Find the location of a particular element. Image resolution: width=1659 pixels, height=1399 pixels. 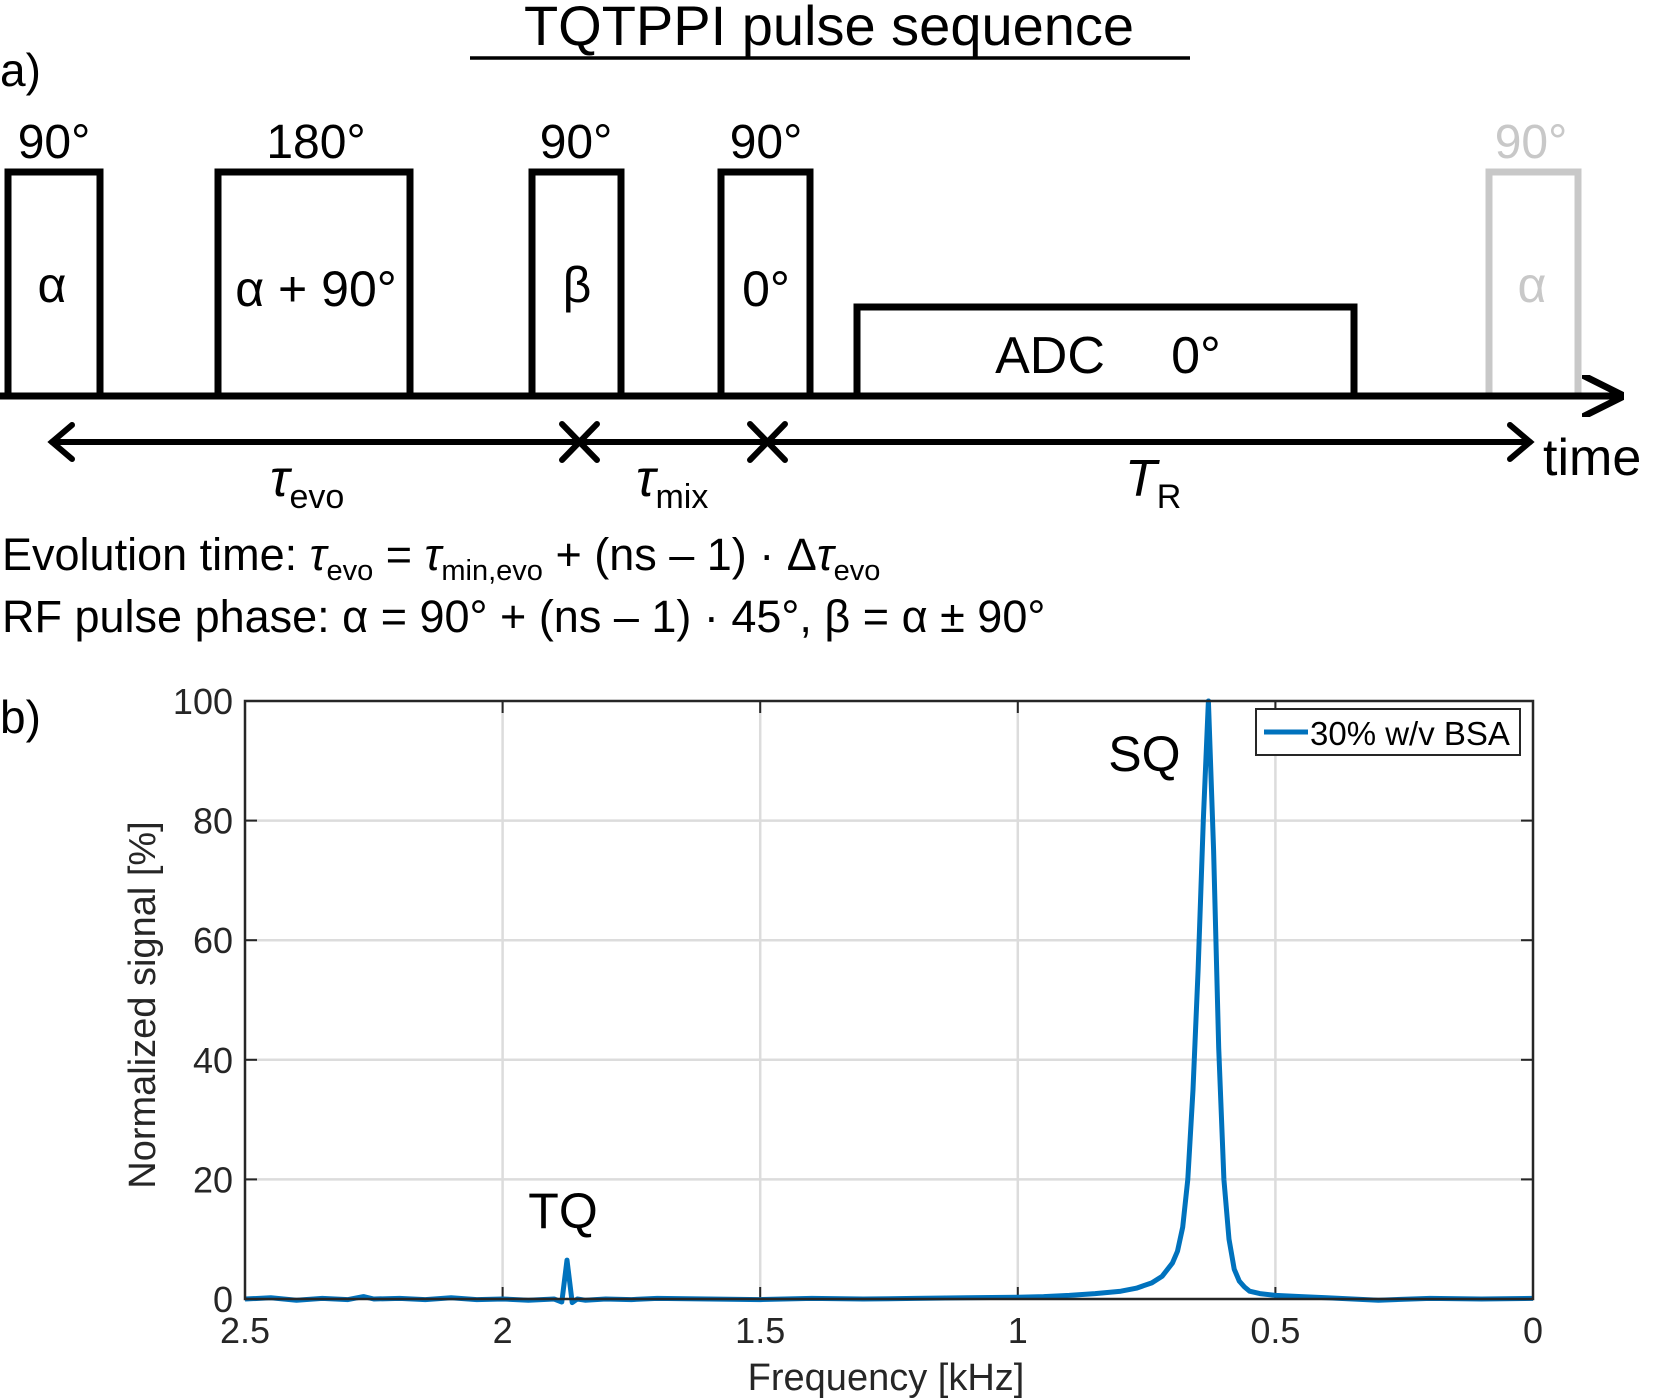

tr-arrow-head is located at coordinates (1521, 442).